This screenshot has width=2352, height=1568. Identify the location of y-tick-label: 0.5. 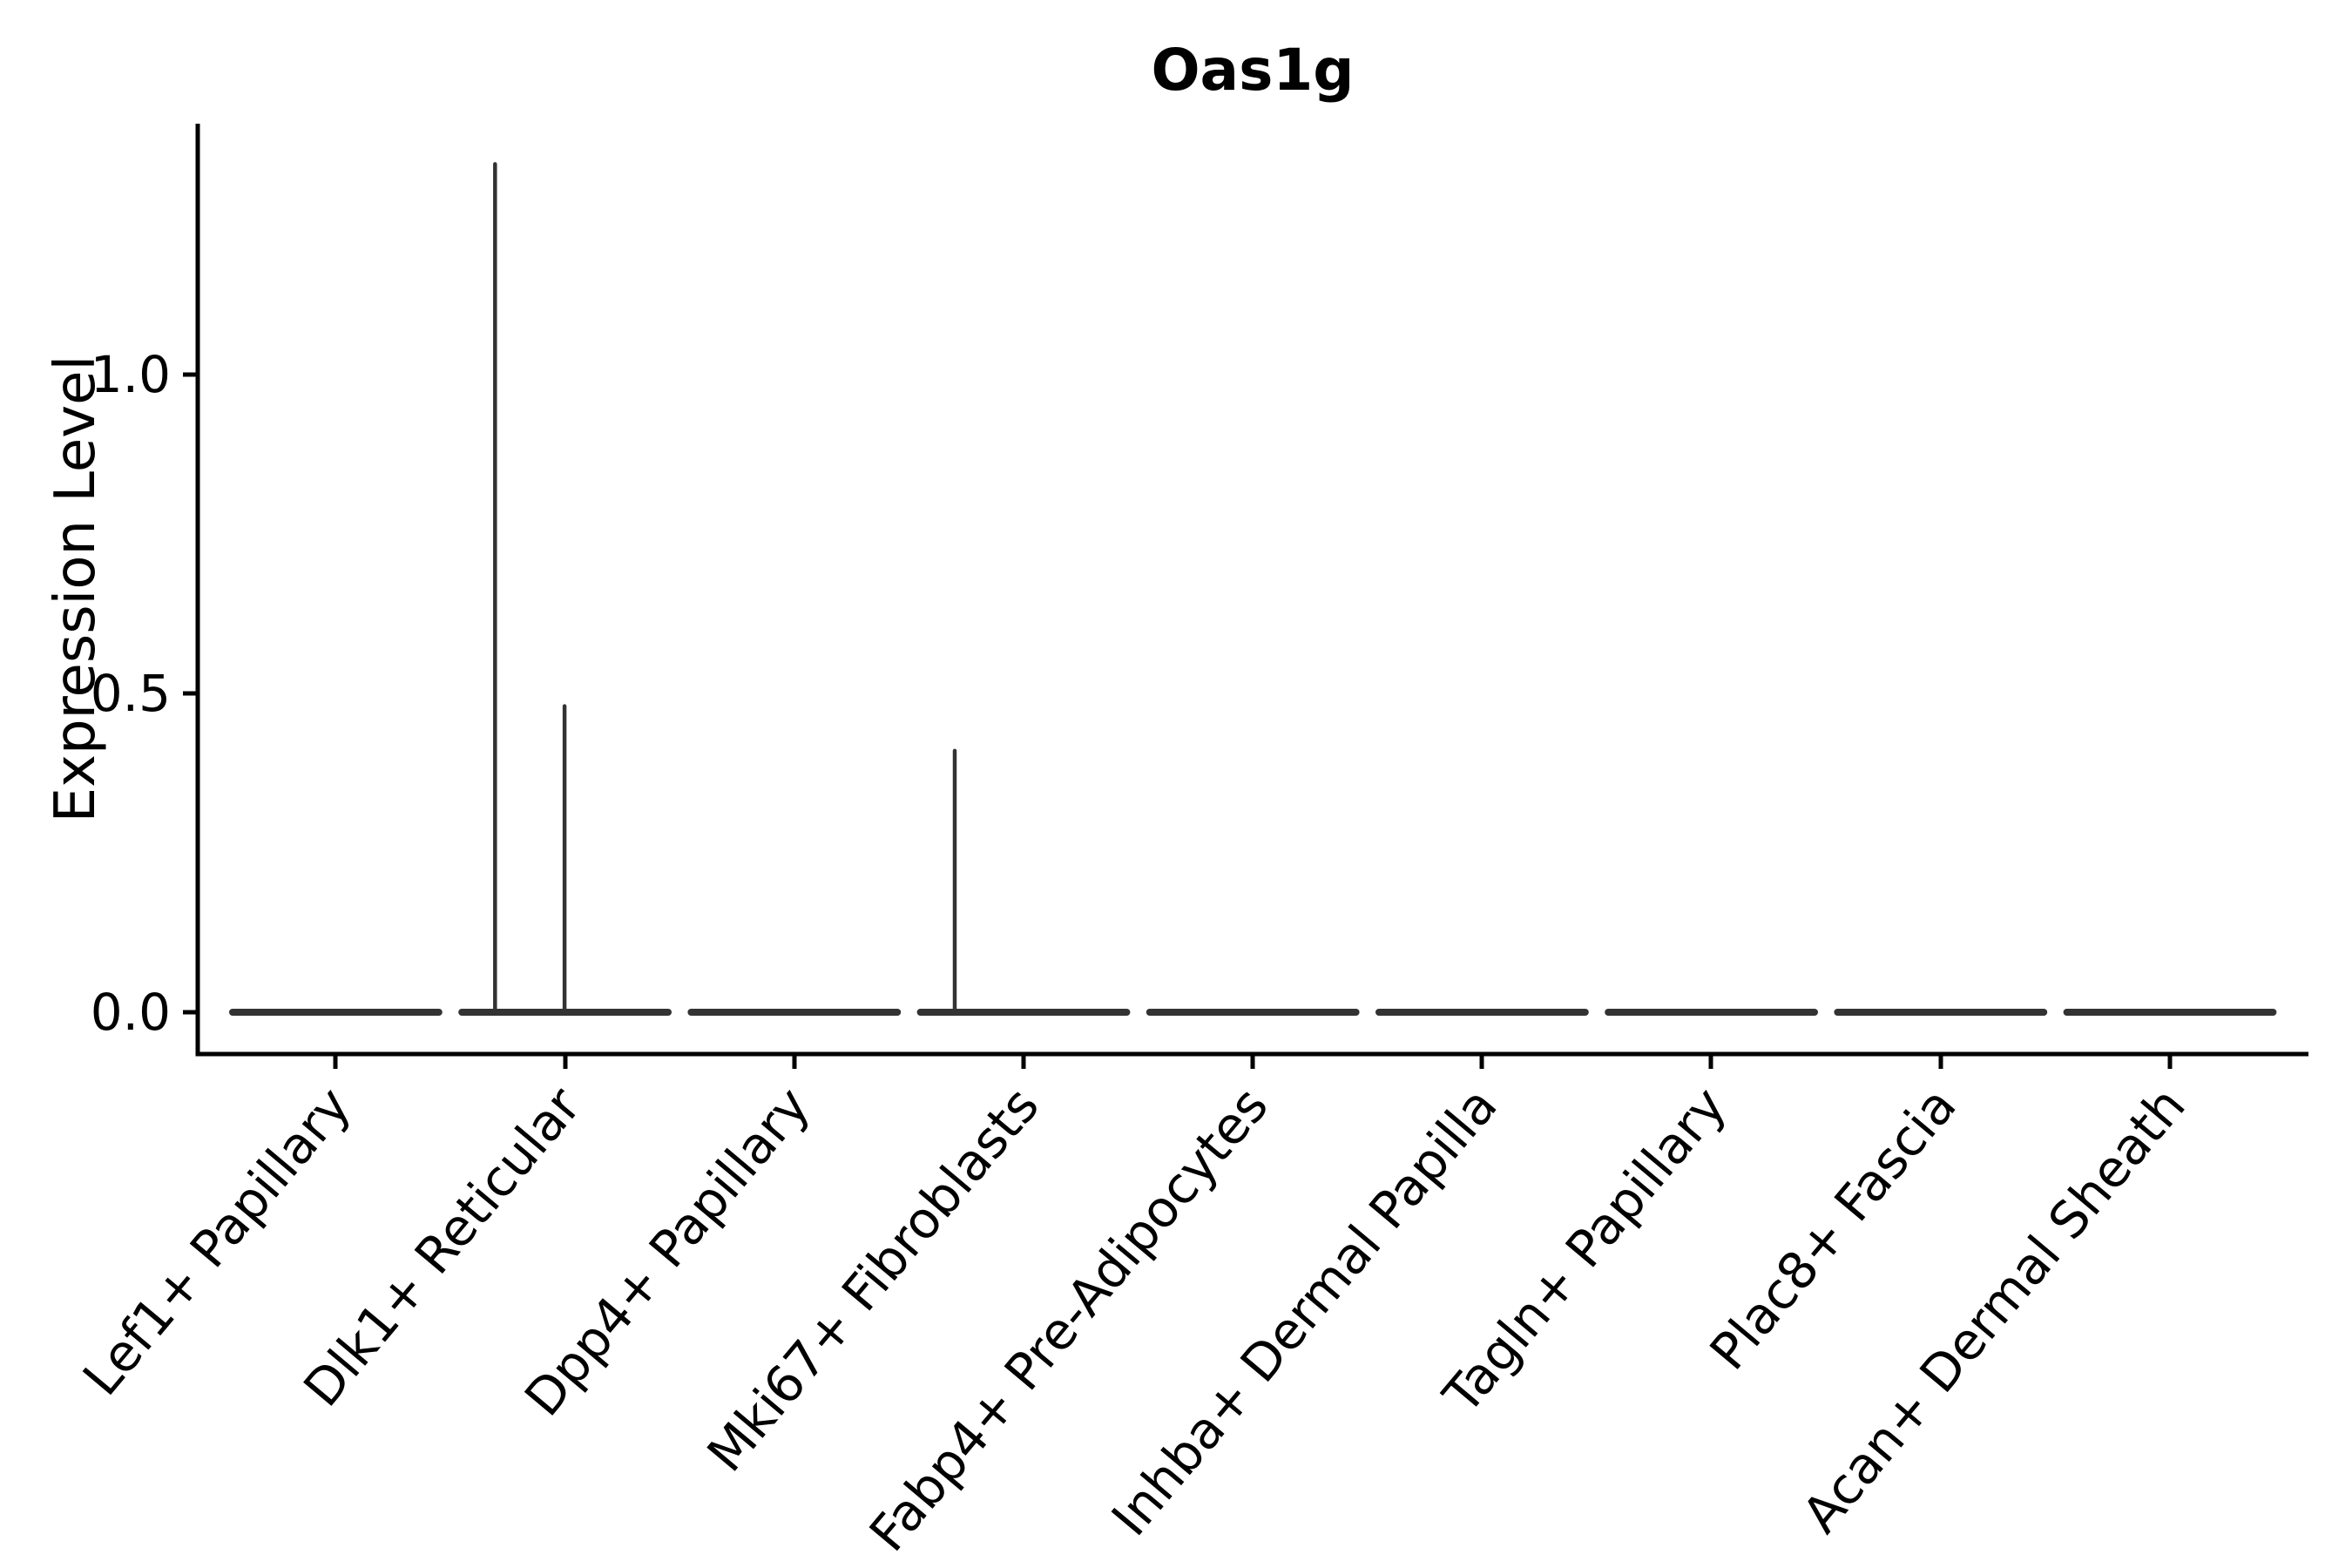
(131, 693).